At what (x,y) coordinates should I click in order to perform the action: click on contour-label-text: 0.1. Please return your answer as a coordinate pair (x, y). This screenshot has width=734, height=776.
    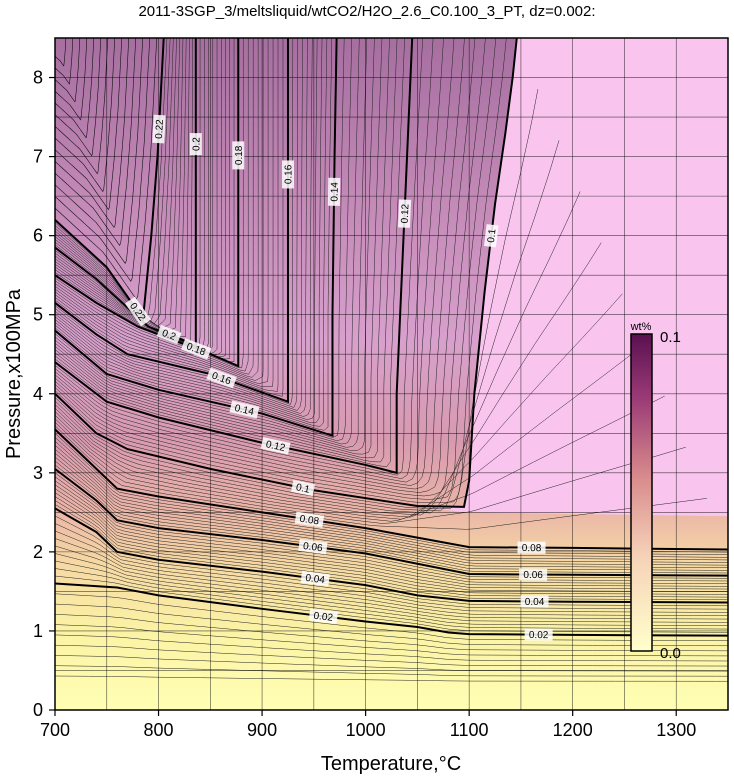
    Looking at the image, I should click on (492, 236).